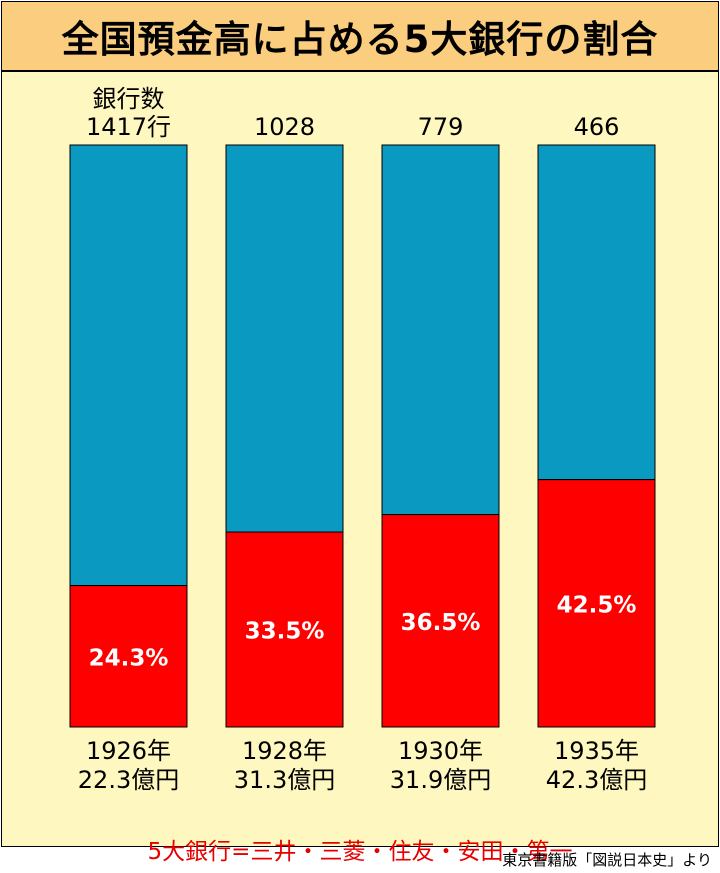 This screenshot has height=873, width=720. I want to click on footnote: 5大銀行=三井・三菱・住友・安田・第一, so click(360, 852).